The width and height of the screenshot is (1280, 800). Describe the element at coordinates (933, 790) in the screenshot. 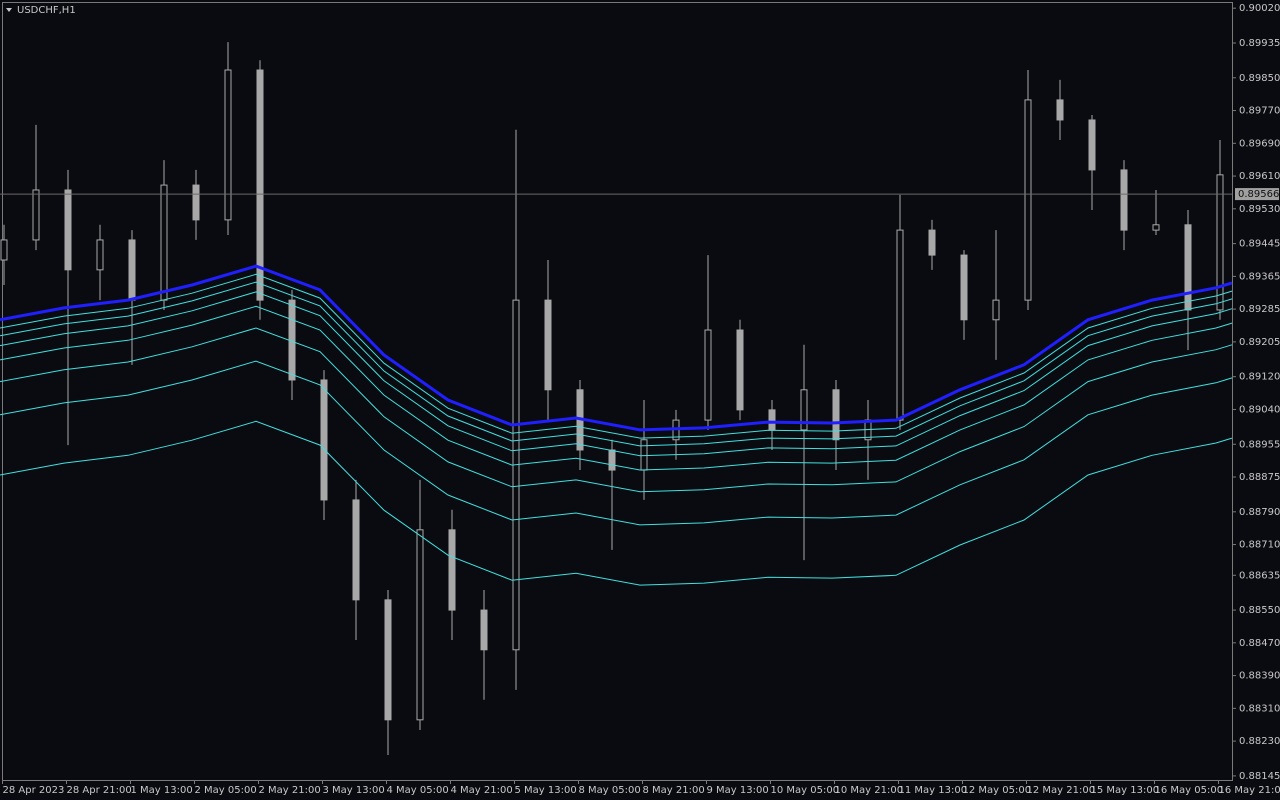

I see `x-tick-label: 11 May 13:00` at that location.